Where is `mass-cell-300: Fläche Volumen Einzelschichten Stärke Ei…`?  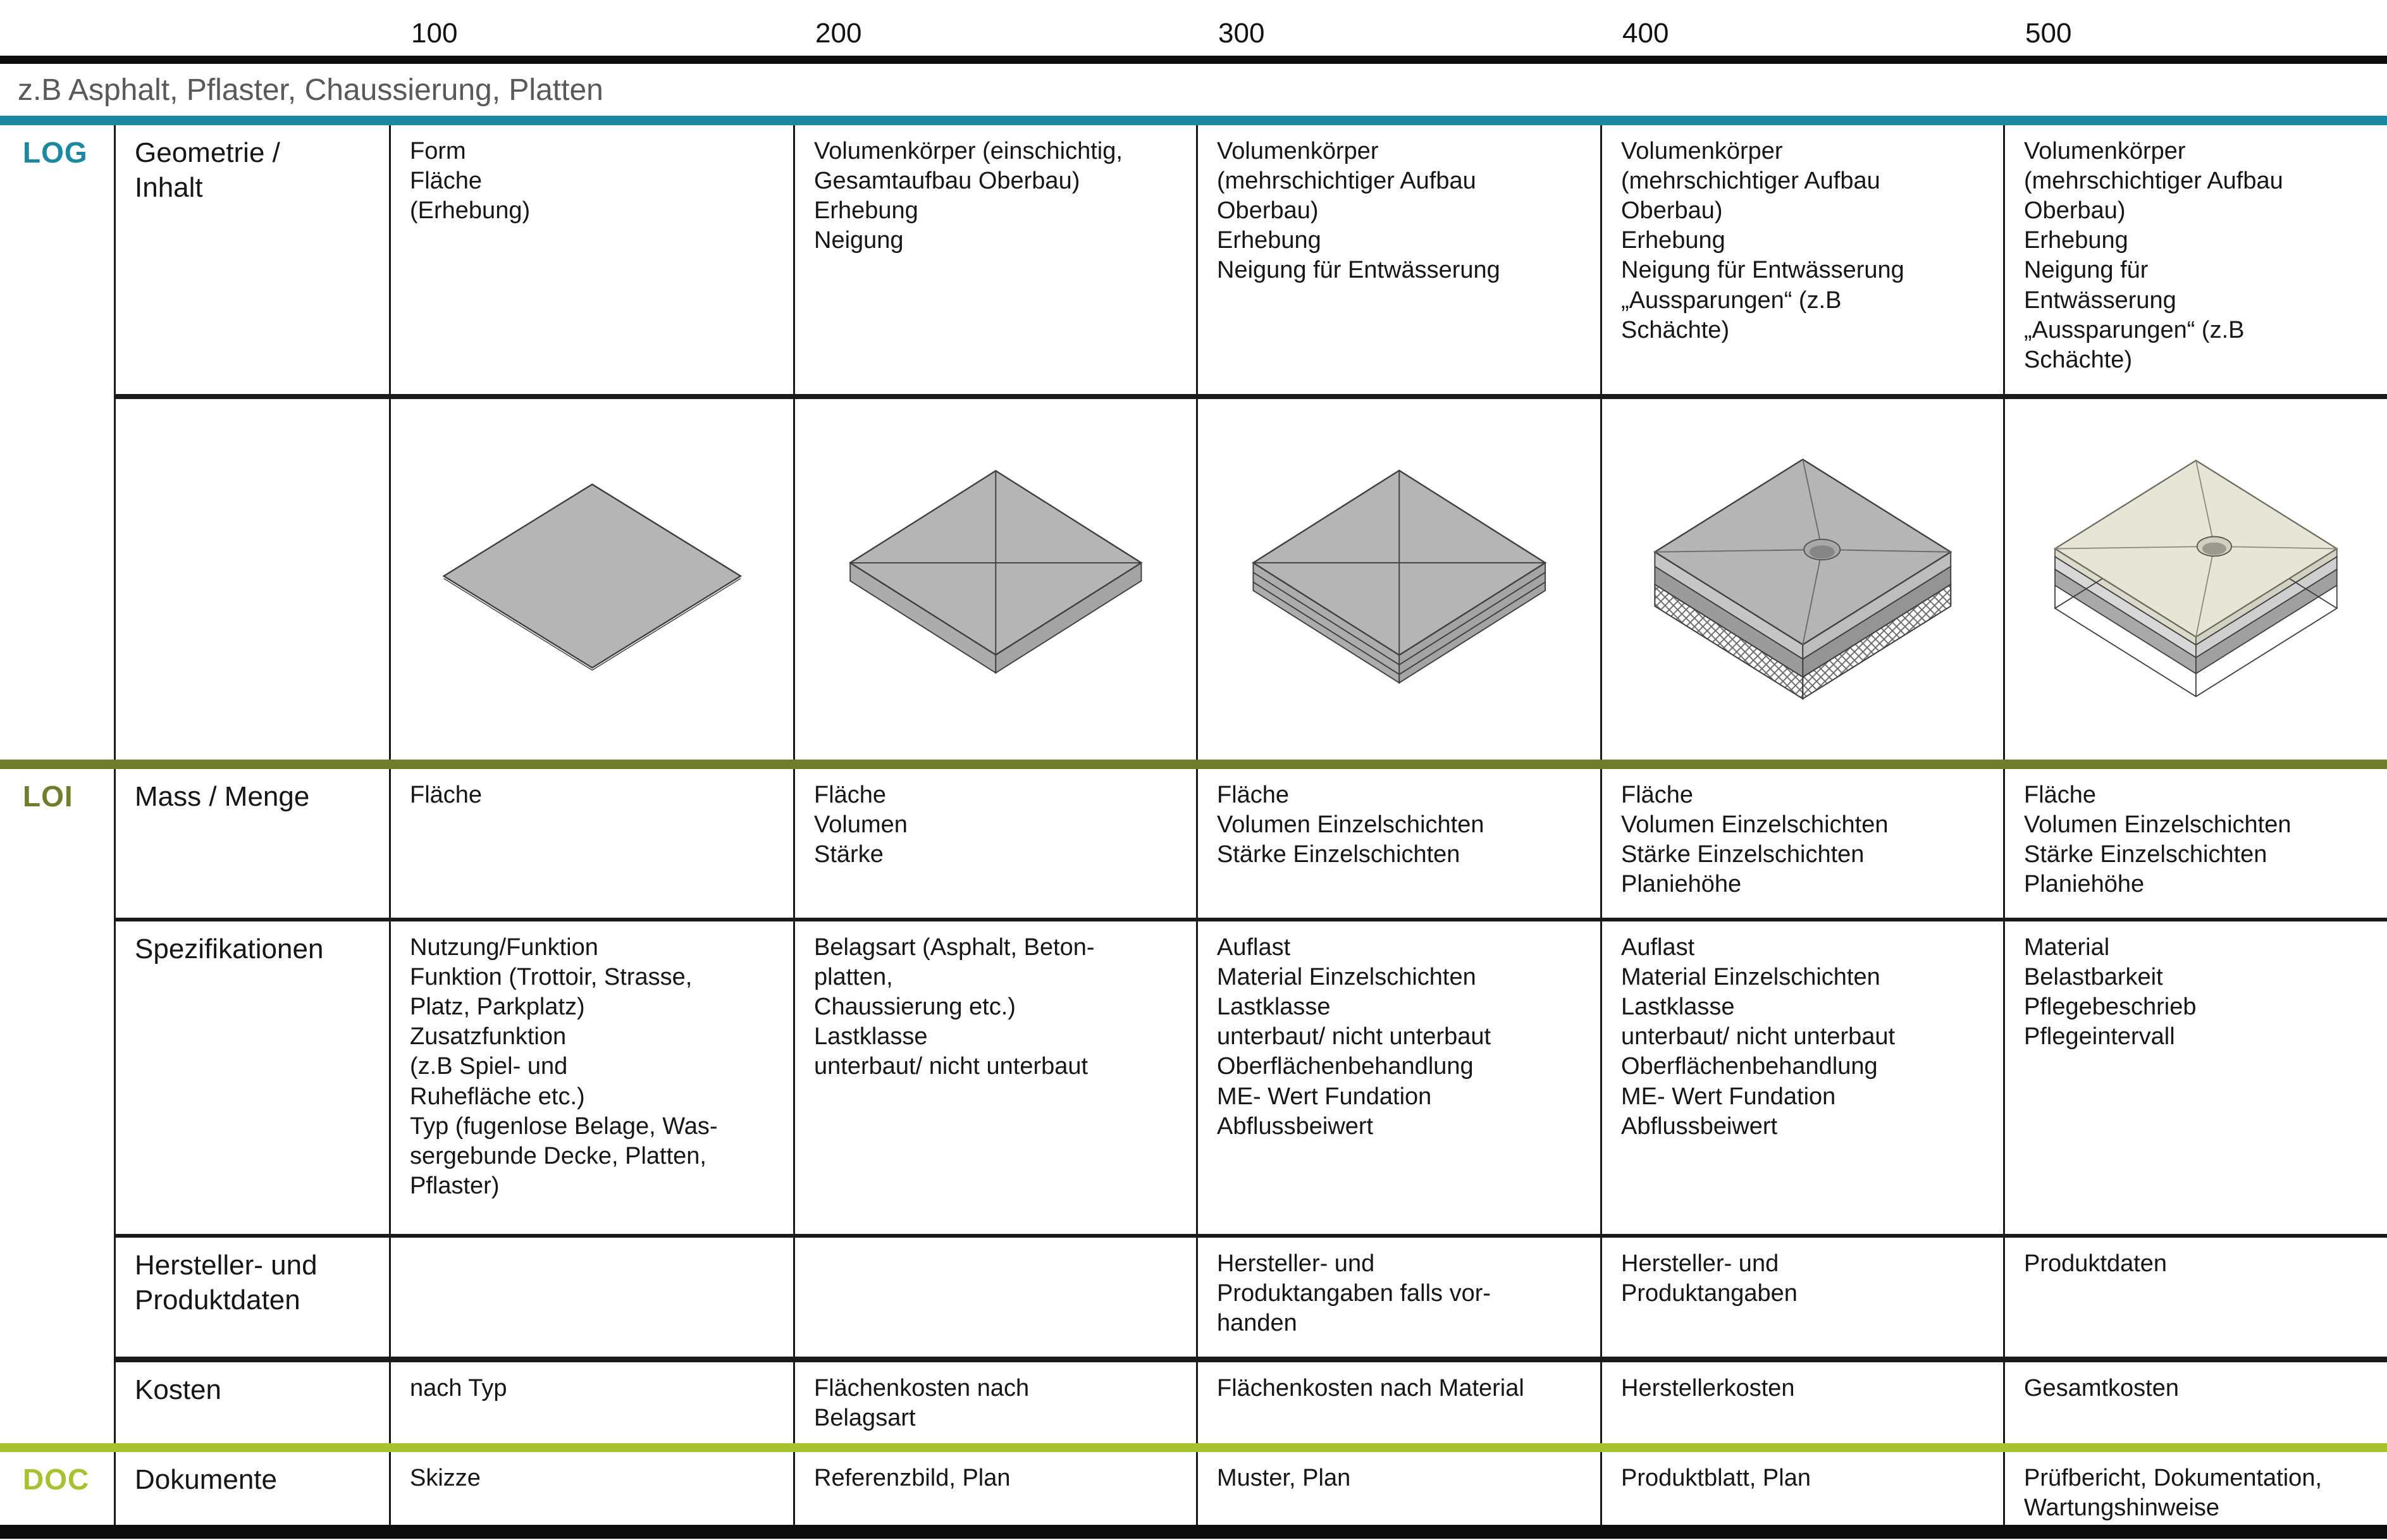
mass-cell-300: Fläche Volumen Einzelschichten Stärke Ei… is located at coordinates (1400, 844).